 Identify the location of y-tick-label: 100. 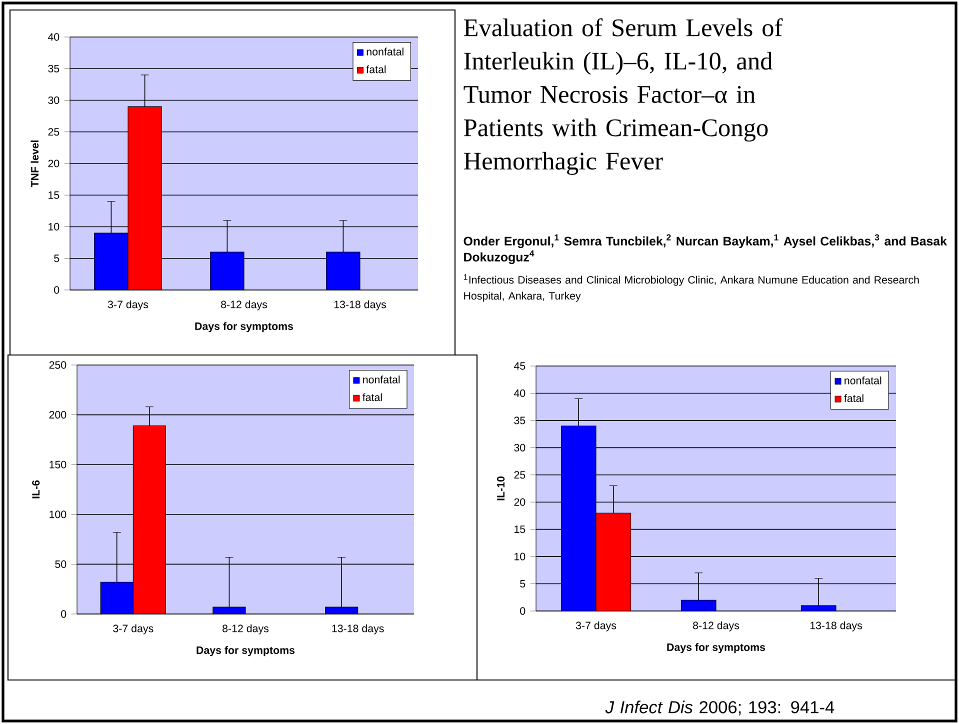
(58, 514).